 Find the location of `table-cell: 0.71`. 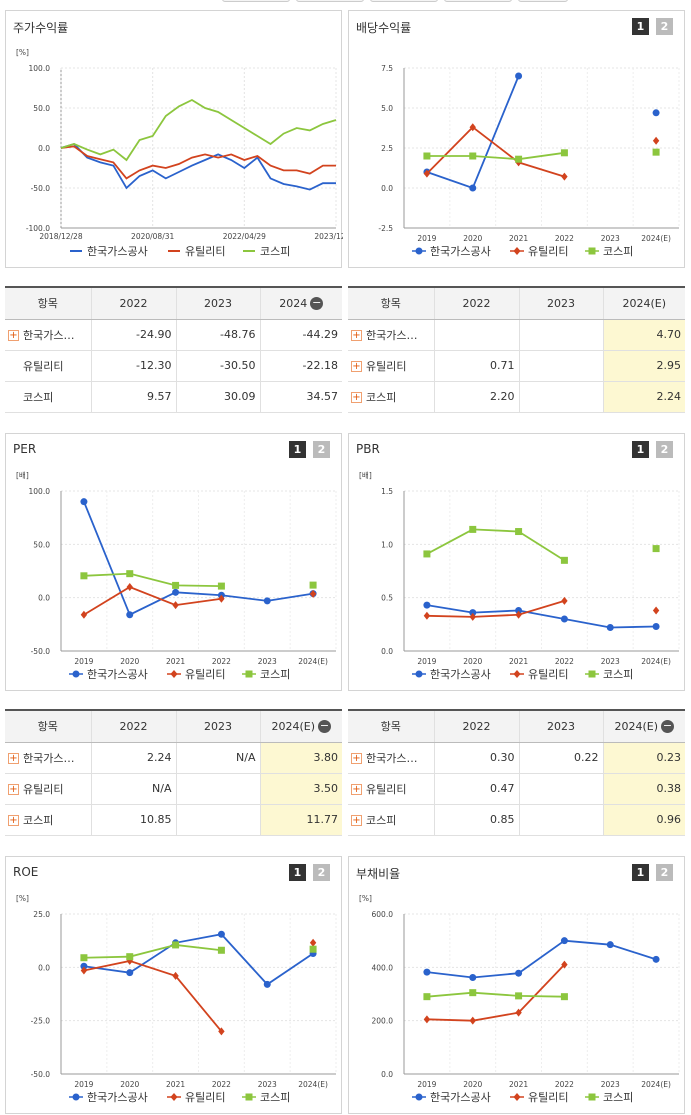

table-cell: 0.71 is located at coordinates (477, 366).